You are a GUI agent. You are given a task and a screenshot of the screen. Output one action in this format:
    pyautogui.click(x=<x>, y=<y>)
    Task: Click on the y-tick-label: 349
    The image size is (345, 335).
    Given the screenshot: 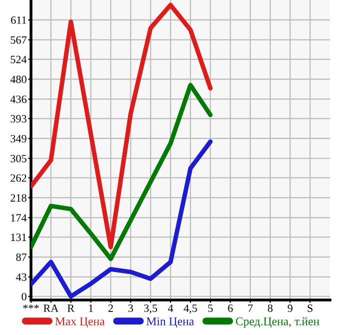 What is the action you would take?
    pyautogui.click(x=18, y=138)
    